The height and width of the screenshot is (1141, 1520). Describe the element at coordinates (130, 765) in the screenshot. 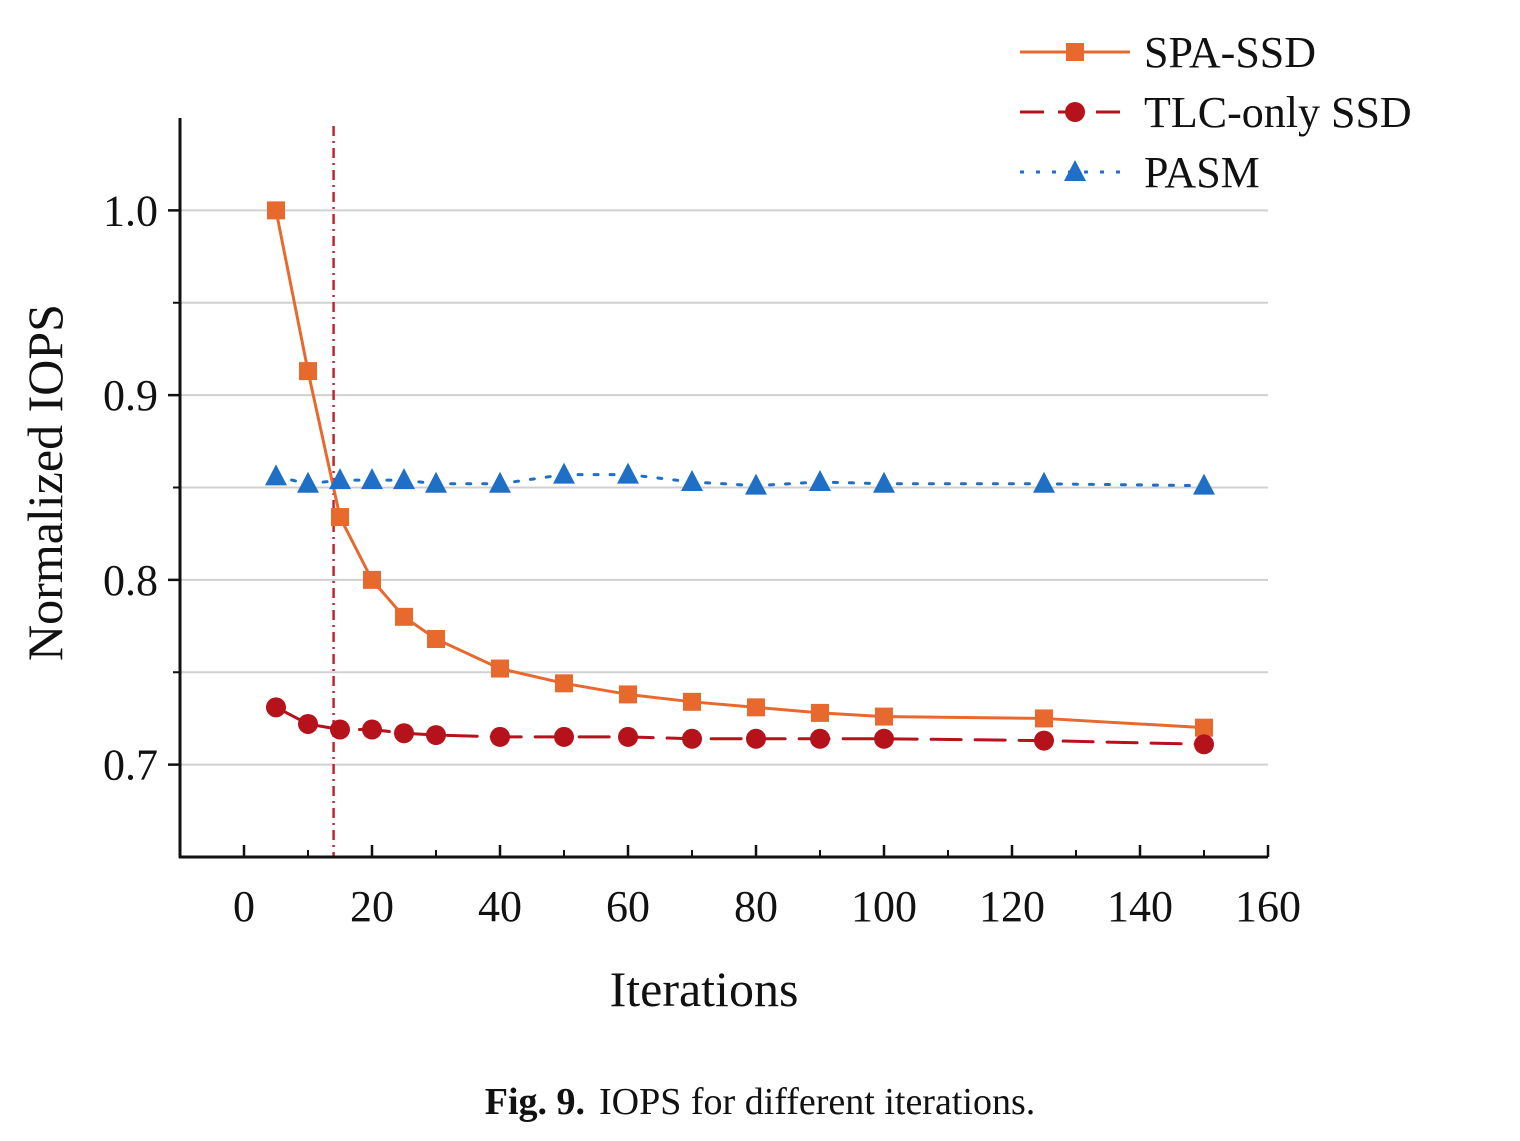

I see `y-tick-label: 0.7` at that location.